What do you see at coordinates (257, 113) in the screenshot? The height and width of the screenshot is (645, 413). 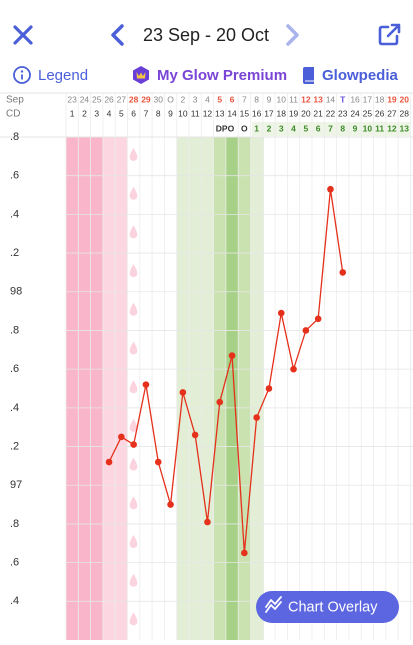 I see `cycle-day-label: 16` at bounding box center [257, 113].